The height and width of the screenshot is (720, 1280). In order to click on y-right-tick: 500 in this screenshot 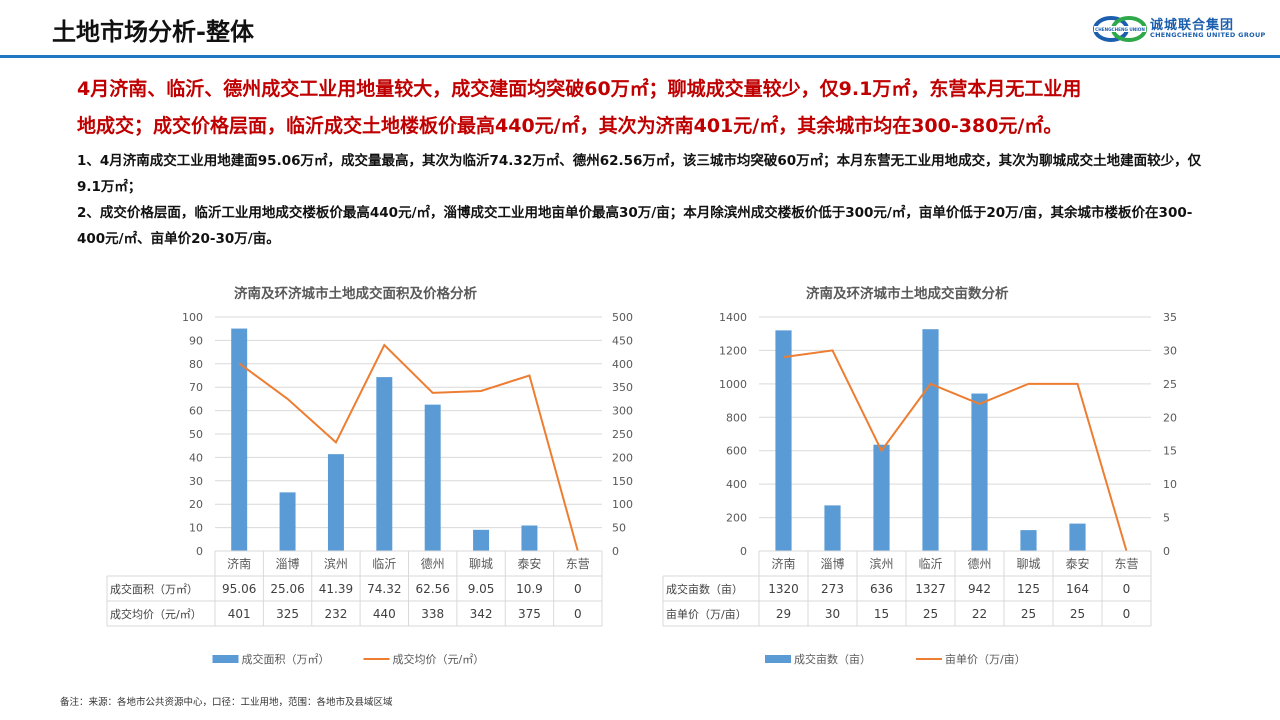, I will do `click(622, 317)`.